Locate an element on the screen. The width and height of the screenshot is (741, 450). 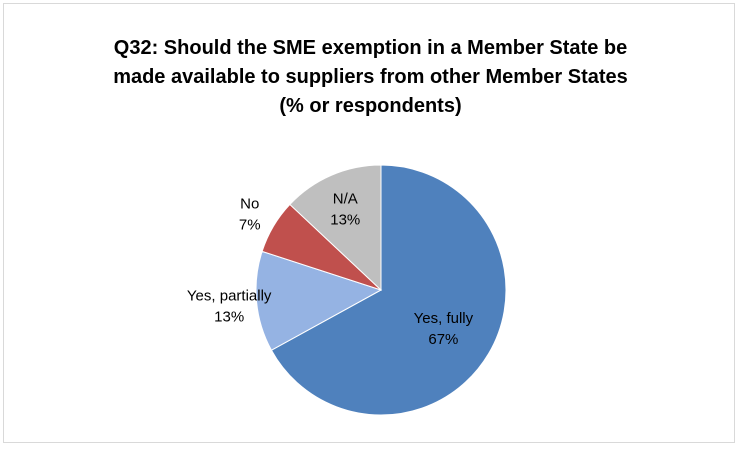
pie-label-no: No 7% is located at coordinates (250, 214).